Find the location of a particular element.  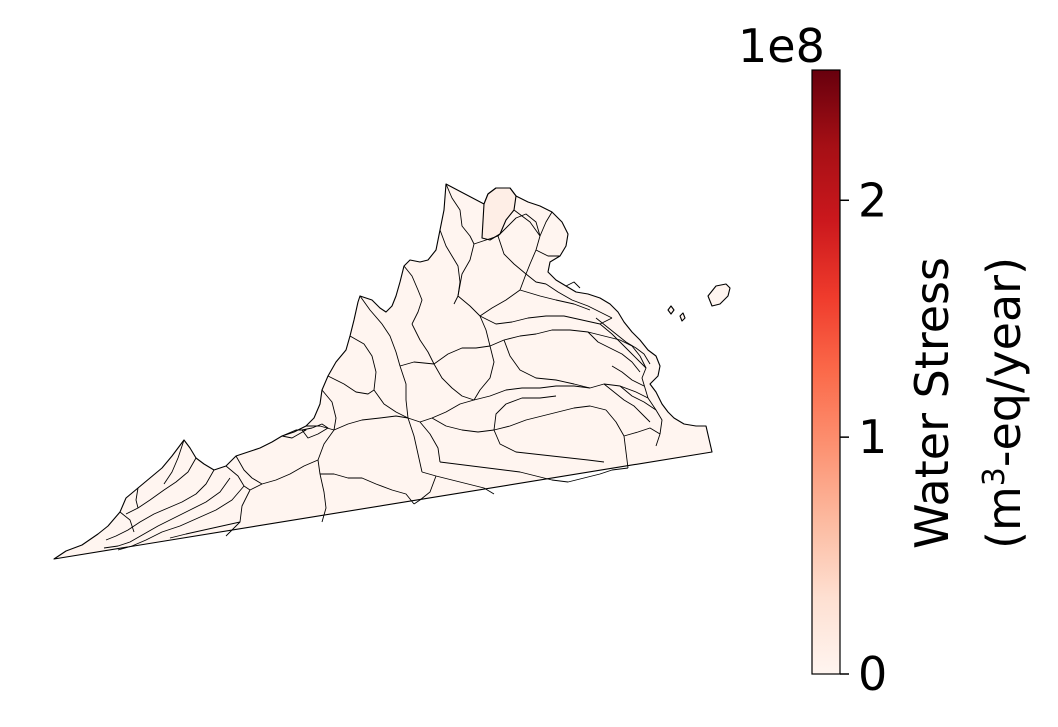

colorbar-gradient is located at coordinates (826, 372).